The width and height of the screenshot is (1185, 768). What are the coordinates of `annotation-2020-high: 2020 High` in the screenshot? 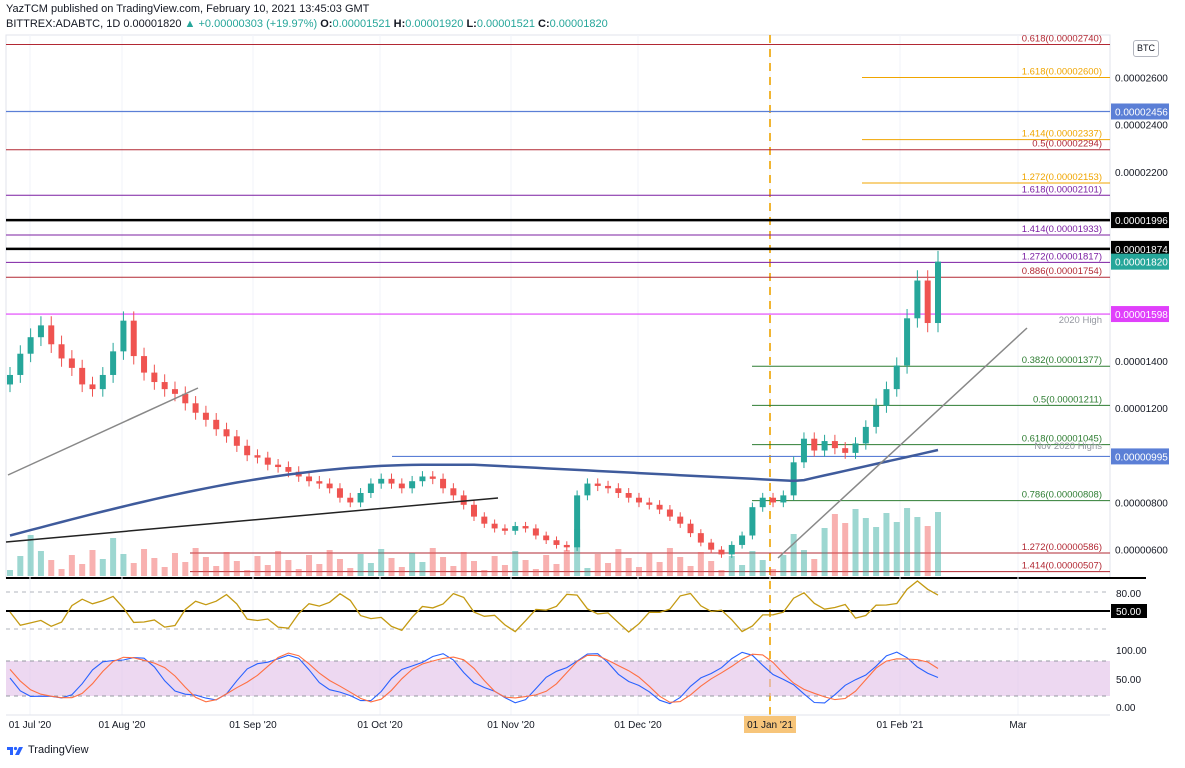 It's located at (1080, 320).